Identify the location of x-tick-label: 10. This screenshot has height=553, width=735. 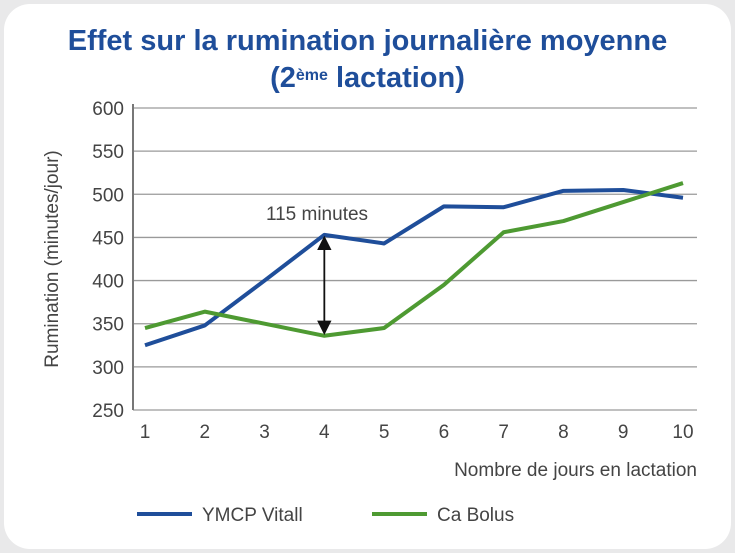
(682, 432).